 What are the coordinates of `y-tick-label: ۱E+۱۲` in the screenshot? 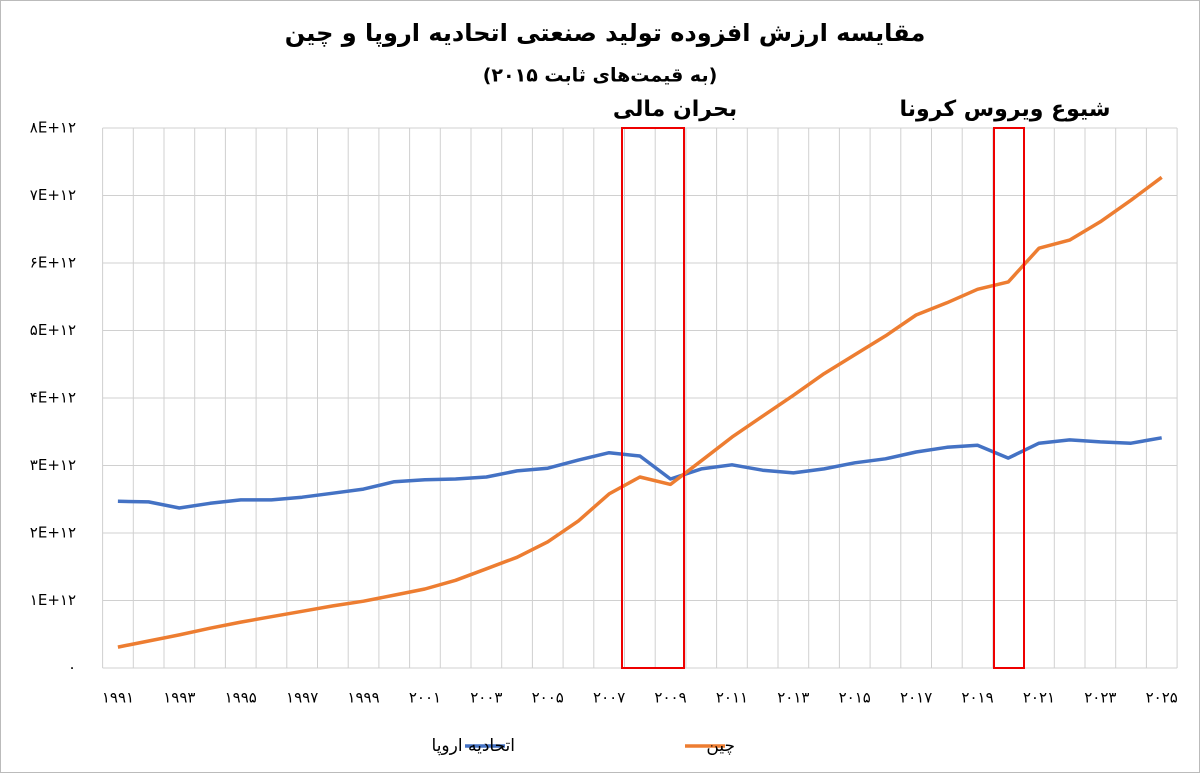 It's located at (53, 600).